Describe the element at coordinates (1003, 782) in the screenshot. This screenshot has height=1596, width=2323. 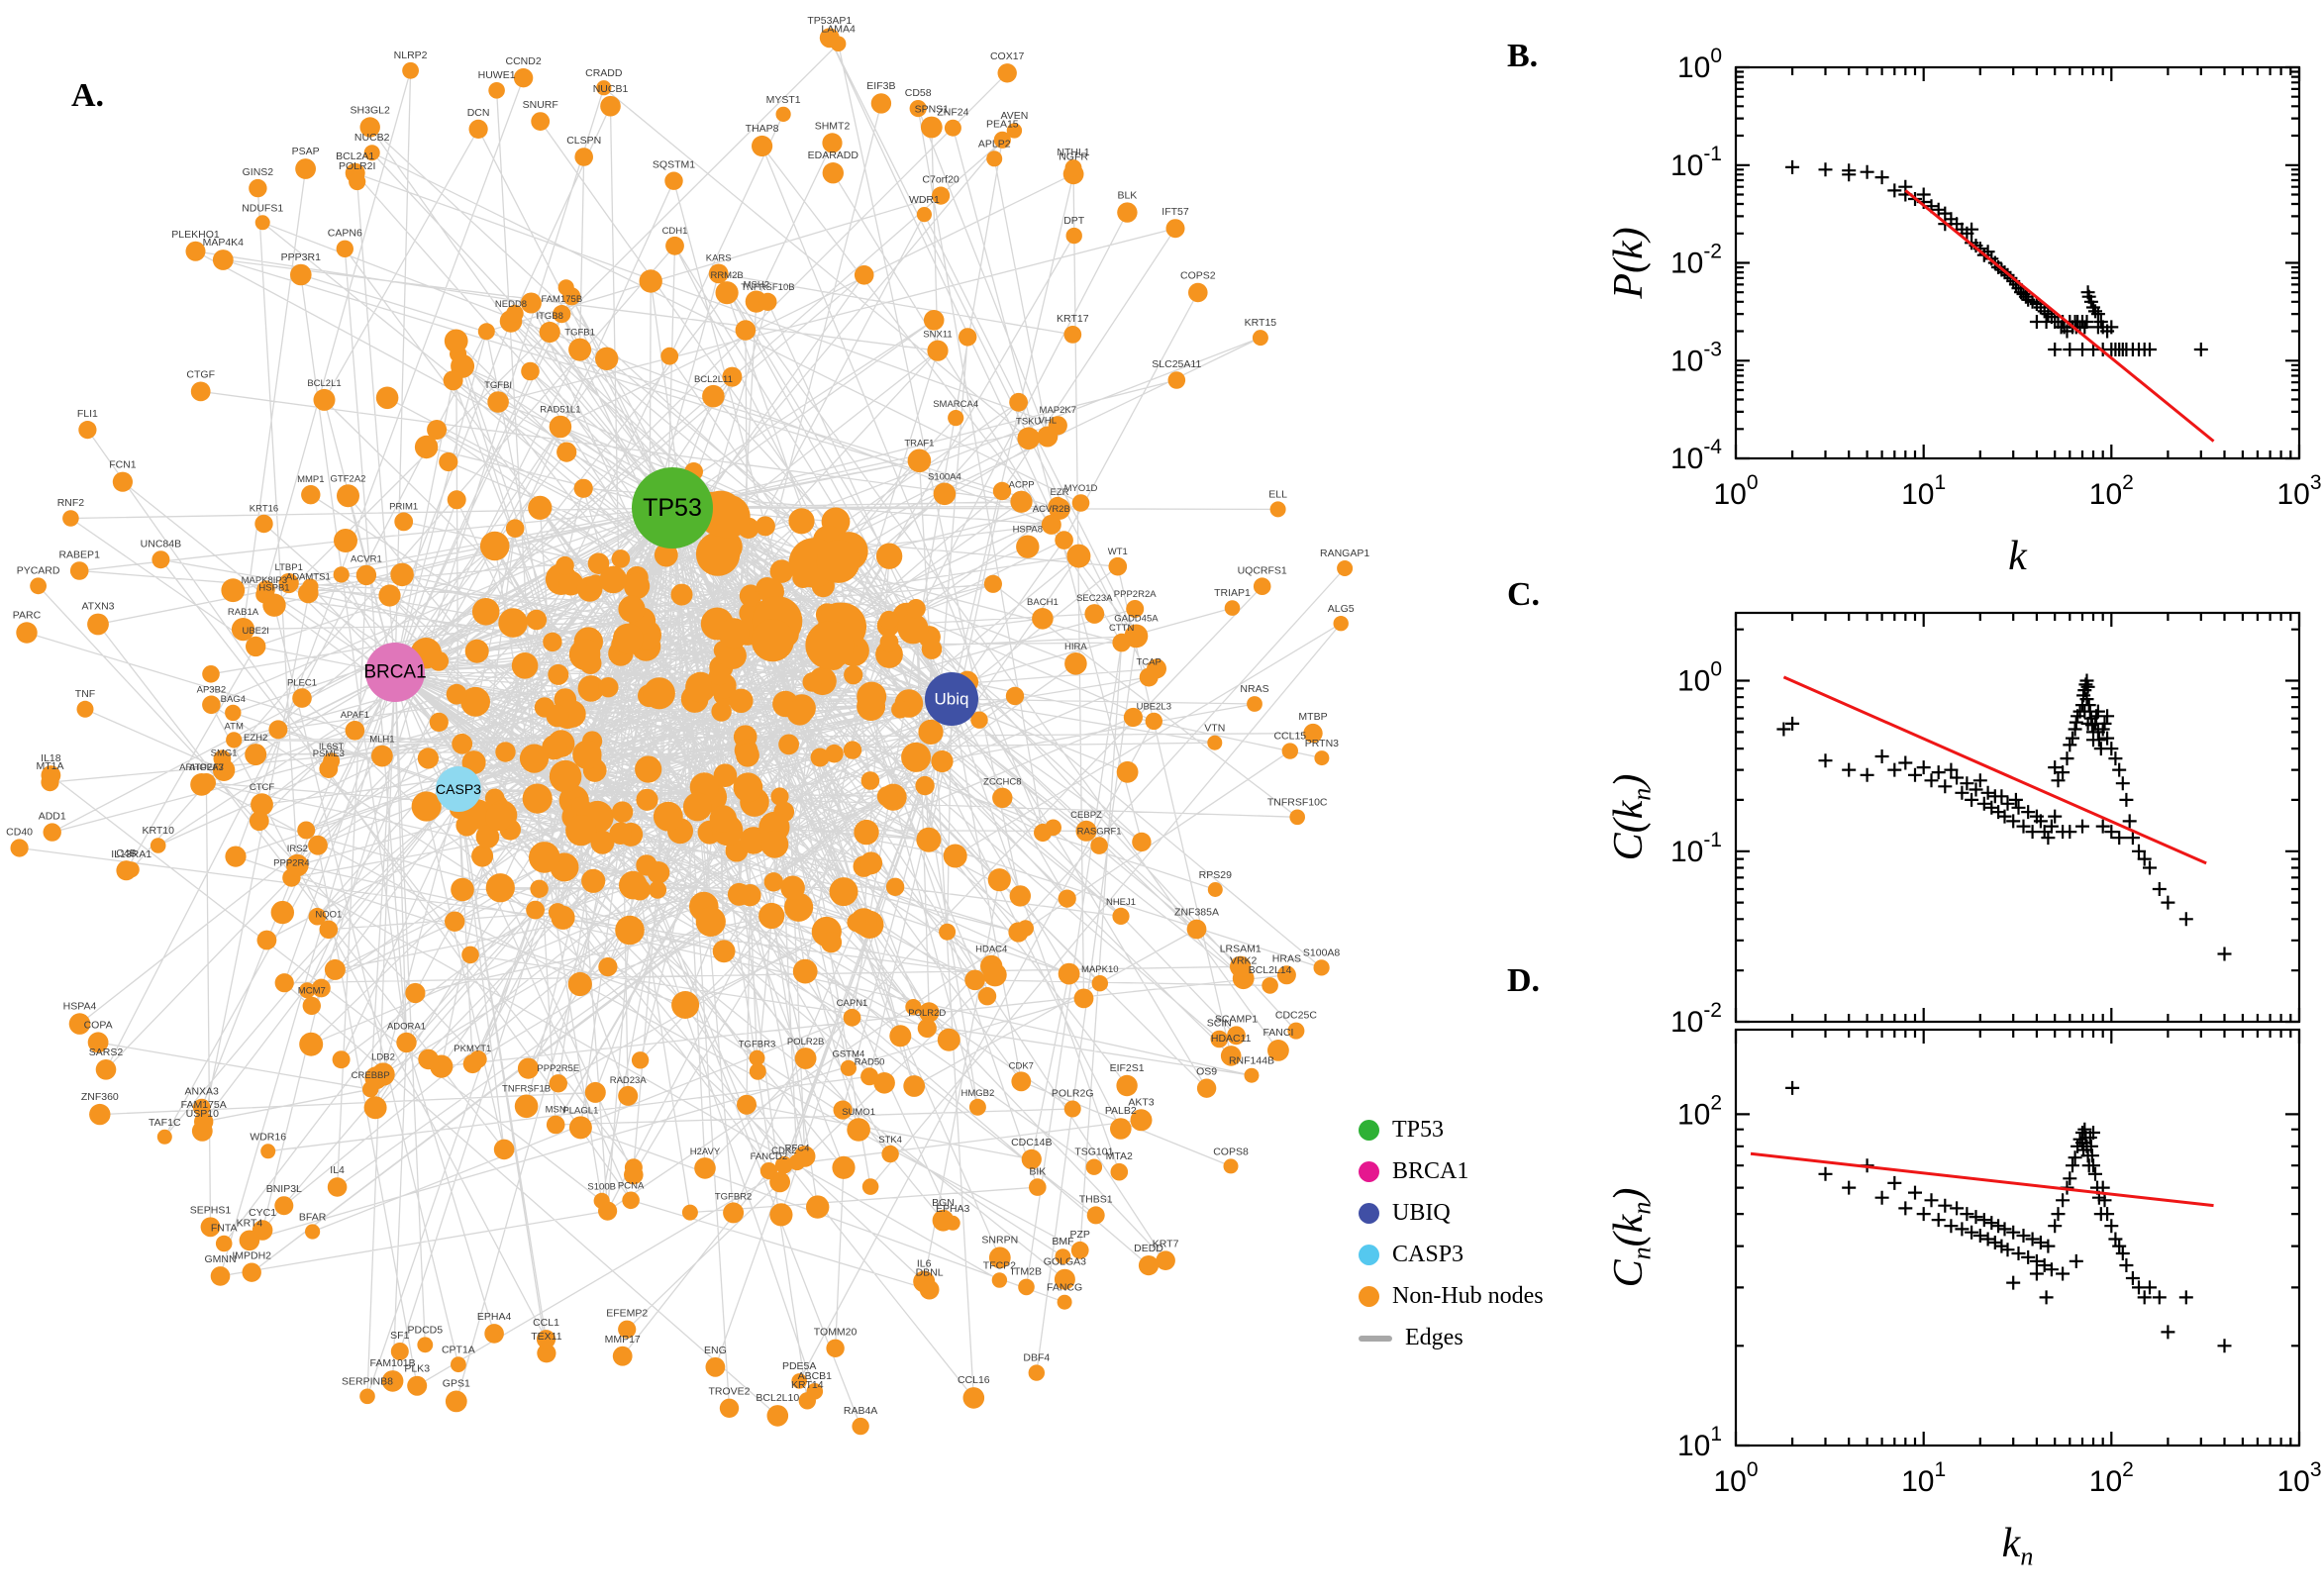
I see `gene-label: ZCCHC8` at that location.